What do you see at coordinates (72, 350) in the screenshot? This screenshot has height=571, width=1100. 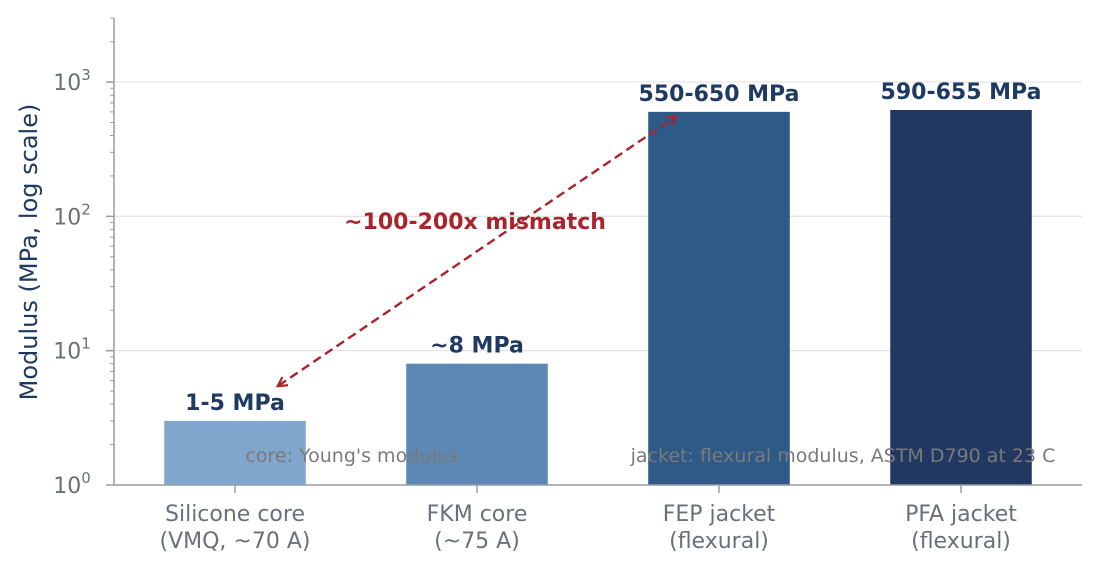 I see `y-tick-label-1: 10¹` at bounding box center [72, 350].